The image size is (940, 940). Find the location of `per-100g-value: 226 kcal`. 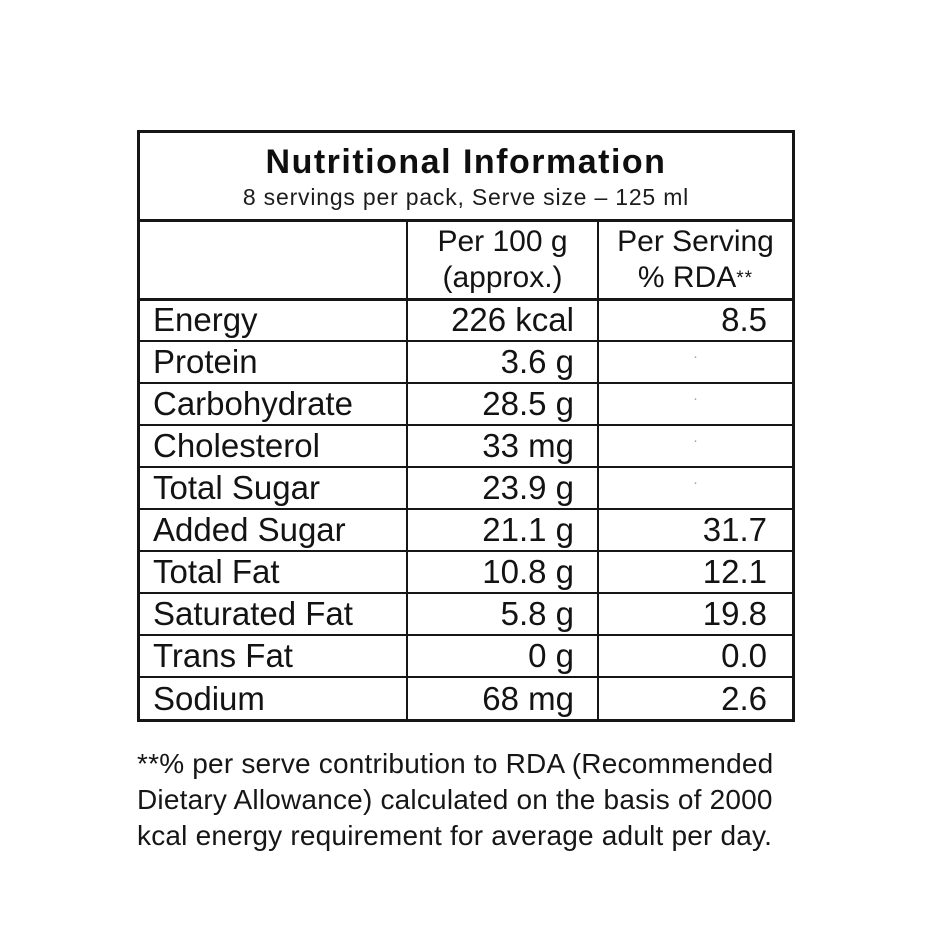

per-100g-value: 226 kcal is located at coordinates (502, 320).